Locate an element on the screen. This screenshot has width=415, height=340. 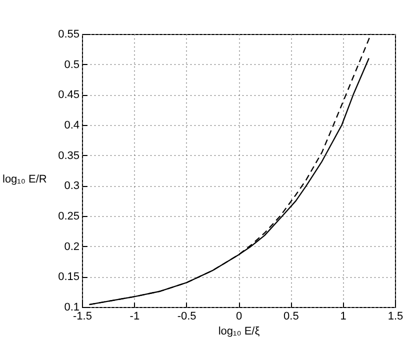
x-tick-label: -1 is located at coordinates (135, 316).